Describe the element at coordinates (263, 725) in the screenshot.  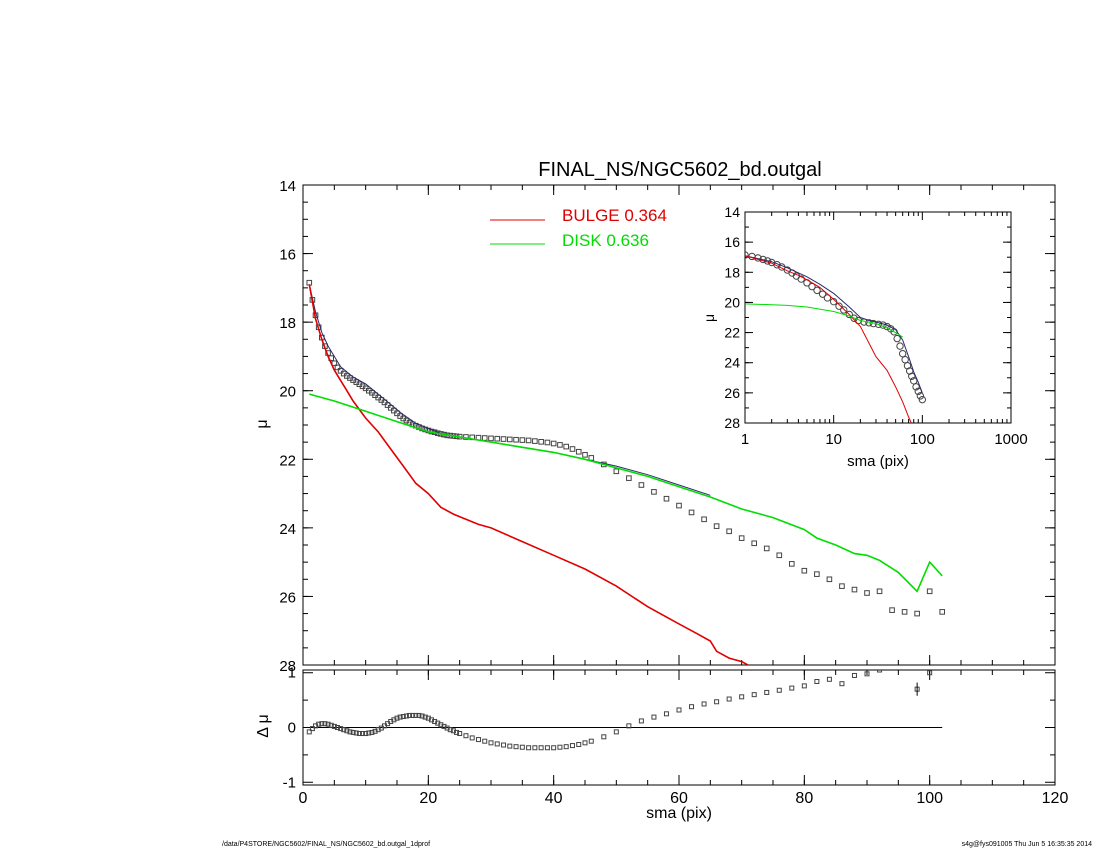
I see `residual-y-axis-label: Δ μ` at that location.